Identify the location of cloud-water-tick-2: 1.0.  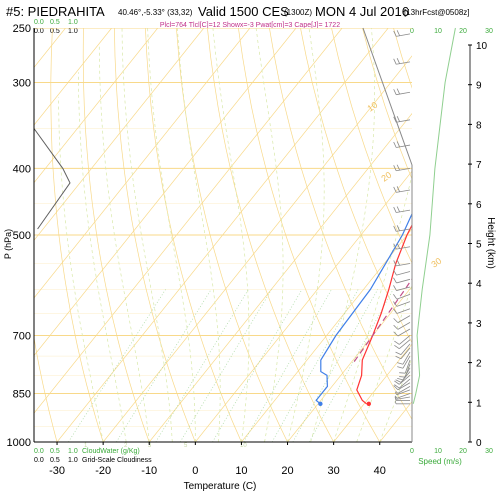
(73, 22).